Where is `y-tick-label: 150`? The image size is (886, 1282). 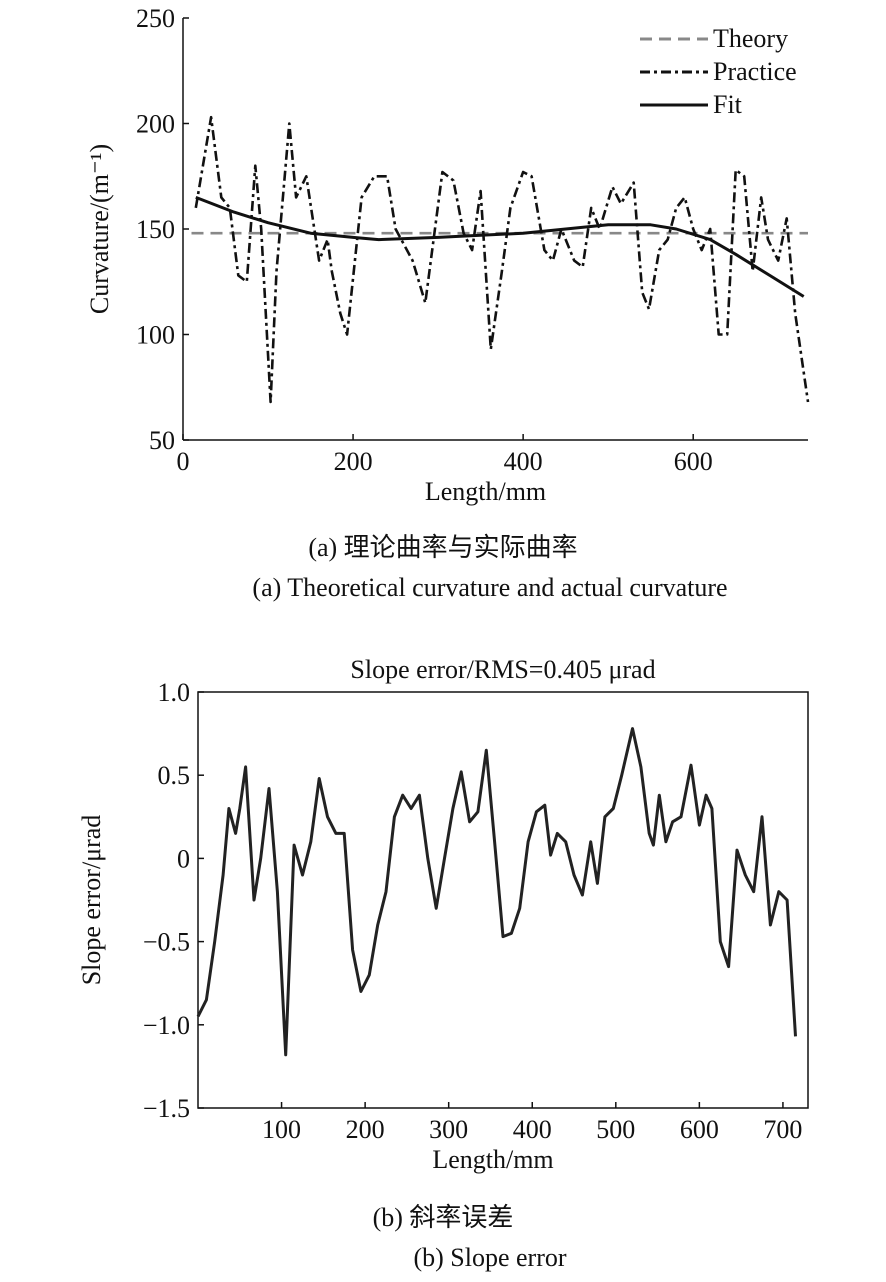 y-tick-label: 150 is located at coordinates (155, 229).